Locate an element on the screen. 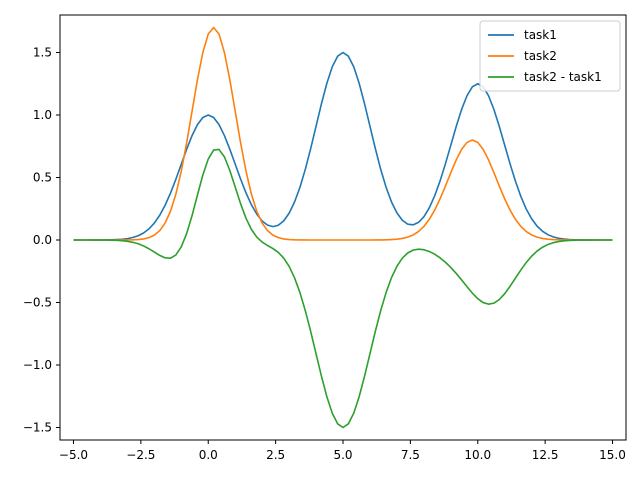 The height and width of the screenshot is (484, 640). x-tick-label: 10.0 is located at coordinates (477, 455).